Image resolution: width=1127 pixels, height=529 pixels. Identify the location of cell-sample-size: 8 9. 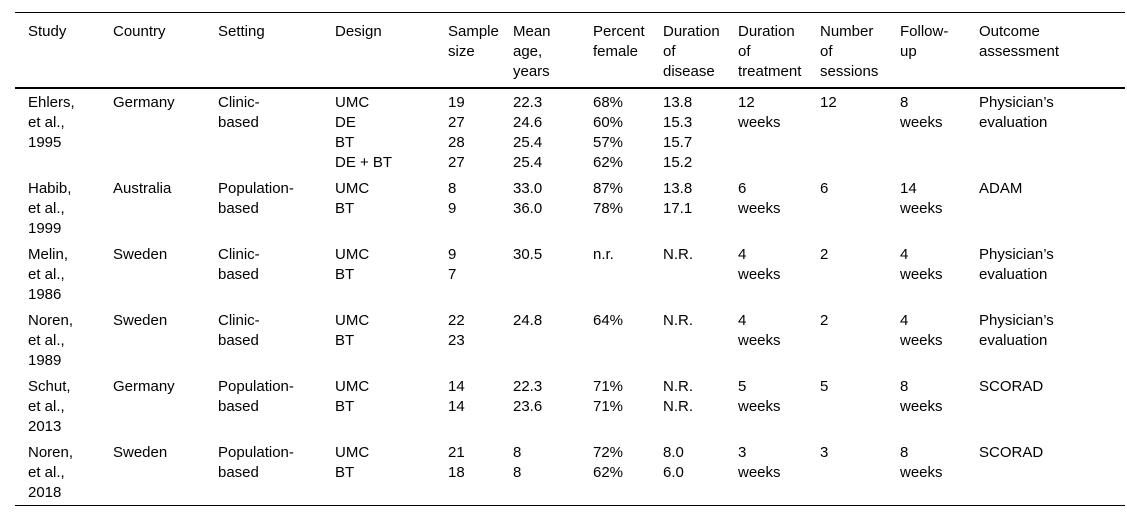
(452, 198).